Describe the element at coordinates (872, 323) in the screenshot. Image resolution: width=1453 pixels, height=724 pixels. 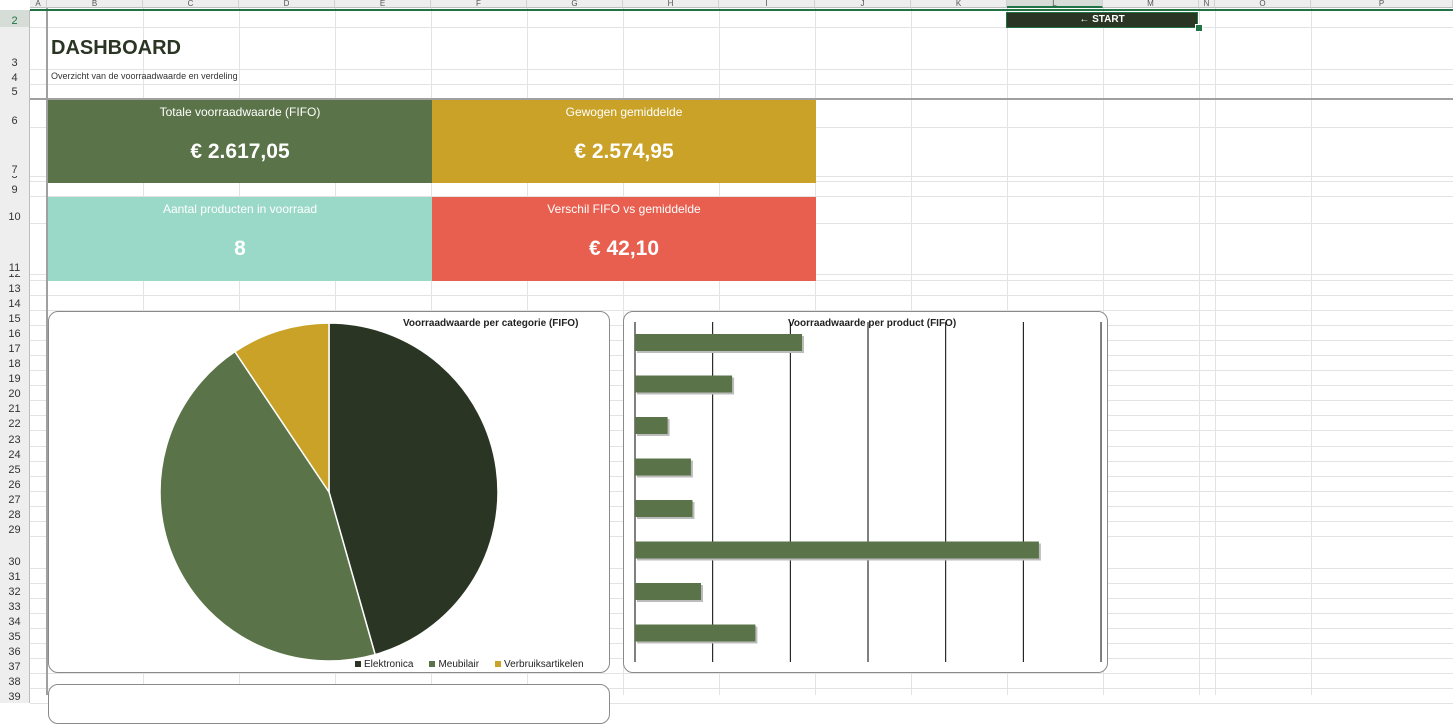
I see `bar-chart-title: Voorraadwaarde per product (FIFO)` at that location.